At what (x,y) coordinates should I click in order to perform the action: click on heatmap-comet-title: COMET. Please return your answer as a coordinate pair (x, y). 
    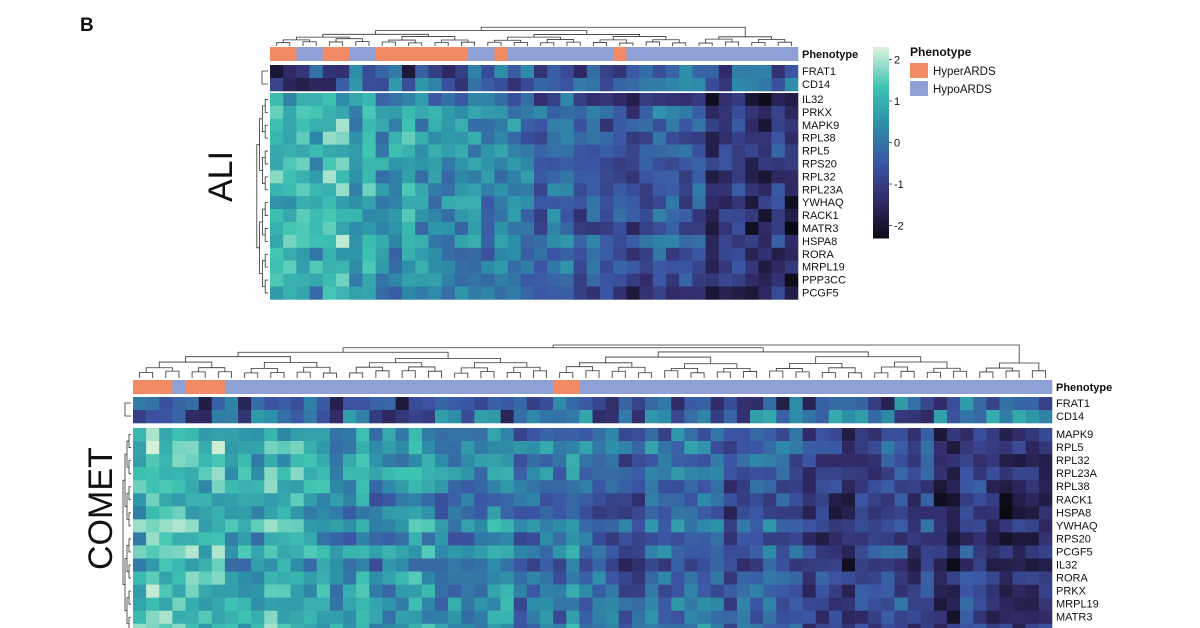
    Looking at the image, I should click on (101, 508).